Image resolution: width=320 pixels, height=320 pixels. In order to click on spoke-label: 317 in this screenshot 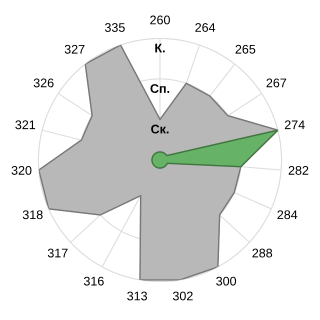, I will do `click(58, 253)`.